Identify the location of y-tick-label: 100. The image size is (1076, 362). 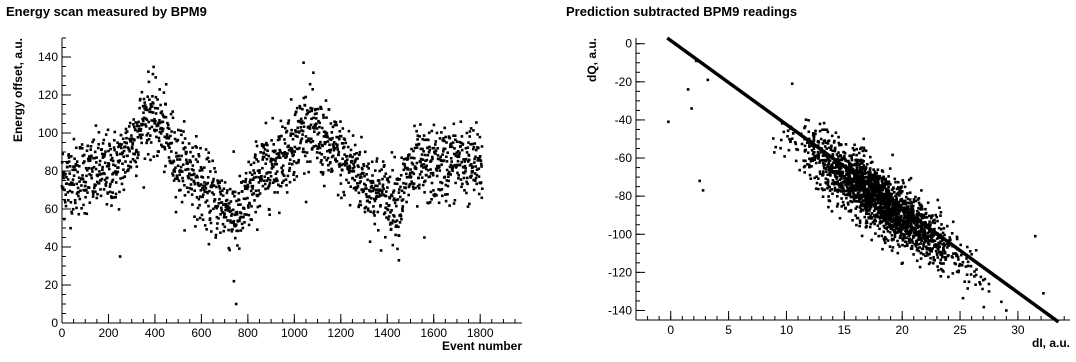
(48, 133).